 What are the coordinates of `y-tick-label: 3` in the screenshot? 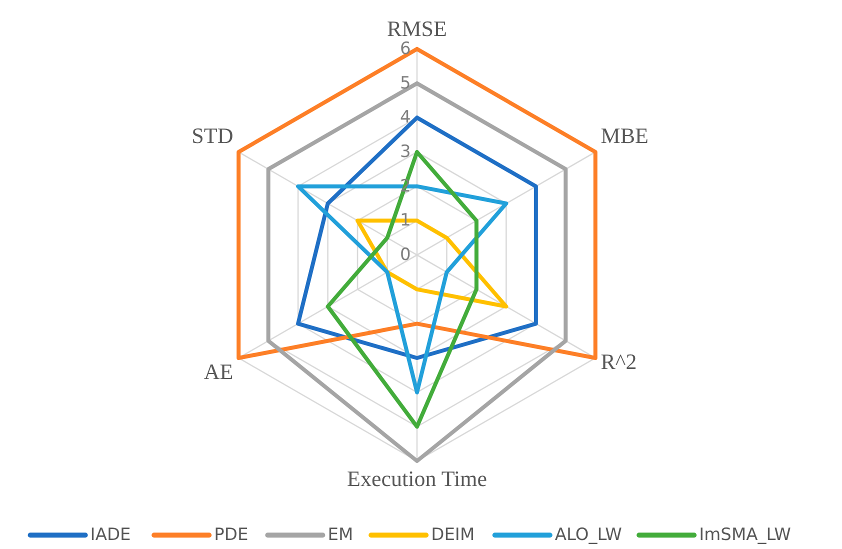 It's located at (405, 152).